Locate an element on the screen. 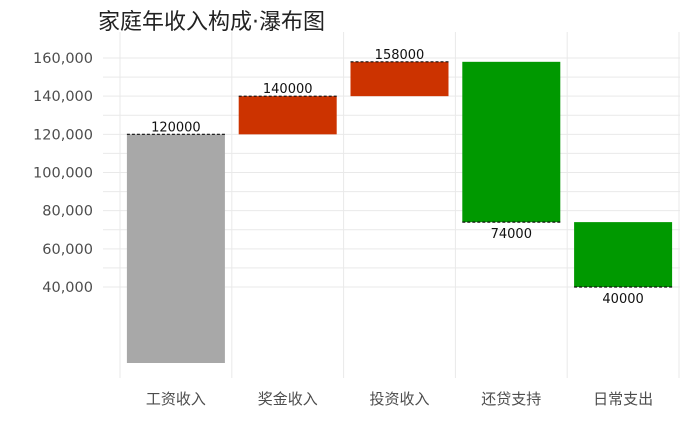  data-label: 74000 is located at coordinates (511, 234).